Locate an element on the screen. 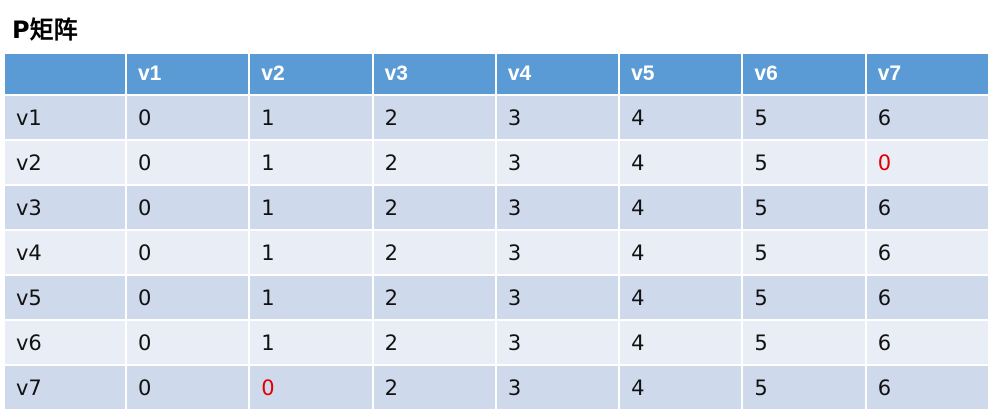 The image size is (993, 413). row-header: v1 is located at coordinates (65, 117).